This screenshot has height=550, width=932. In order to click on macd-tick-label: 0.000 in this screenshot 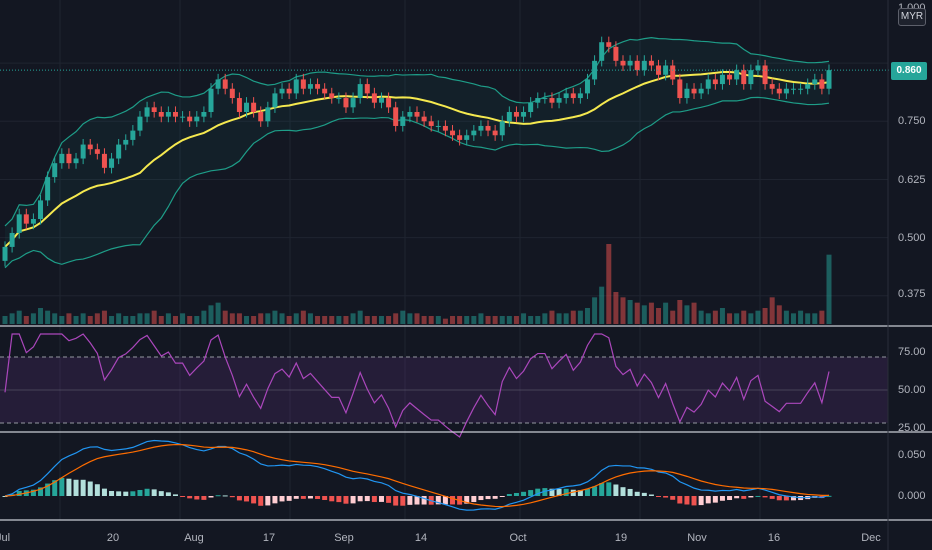, I will do `click(912, 496)`.